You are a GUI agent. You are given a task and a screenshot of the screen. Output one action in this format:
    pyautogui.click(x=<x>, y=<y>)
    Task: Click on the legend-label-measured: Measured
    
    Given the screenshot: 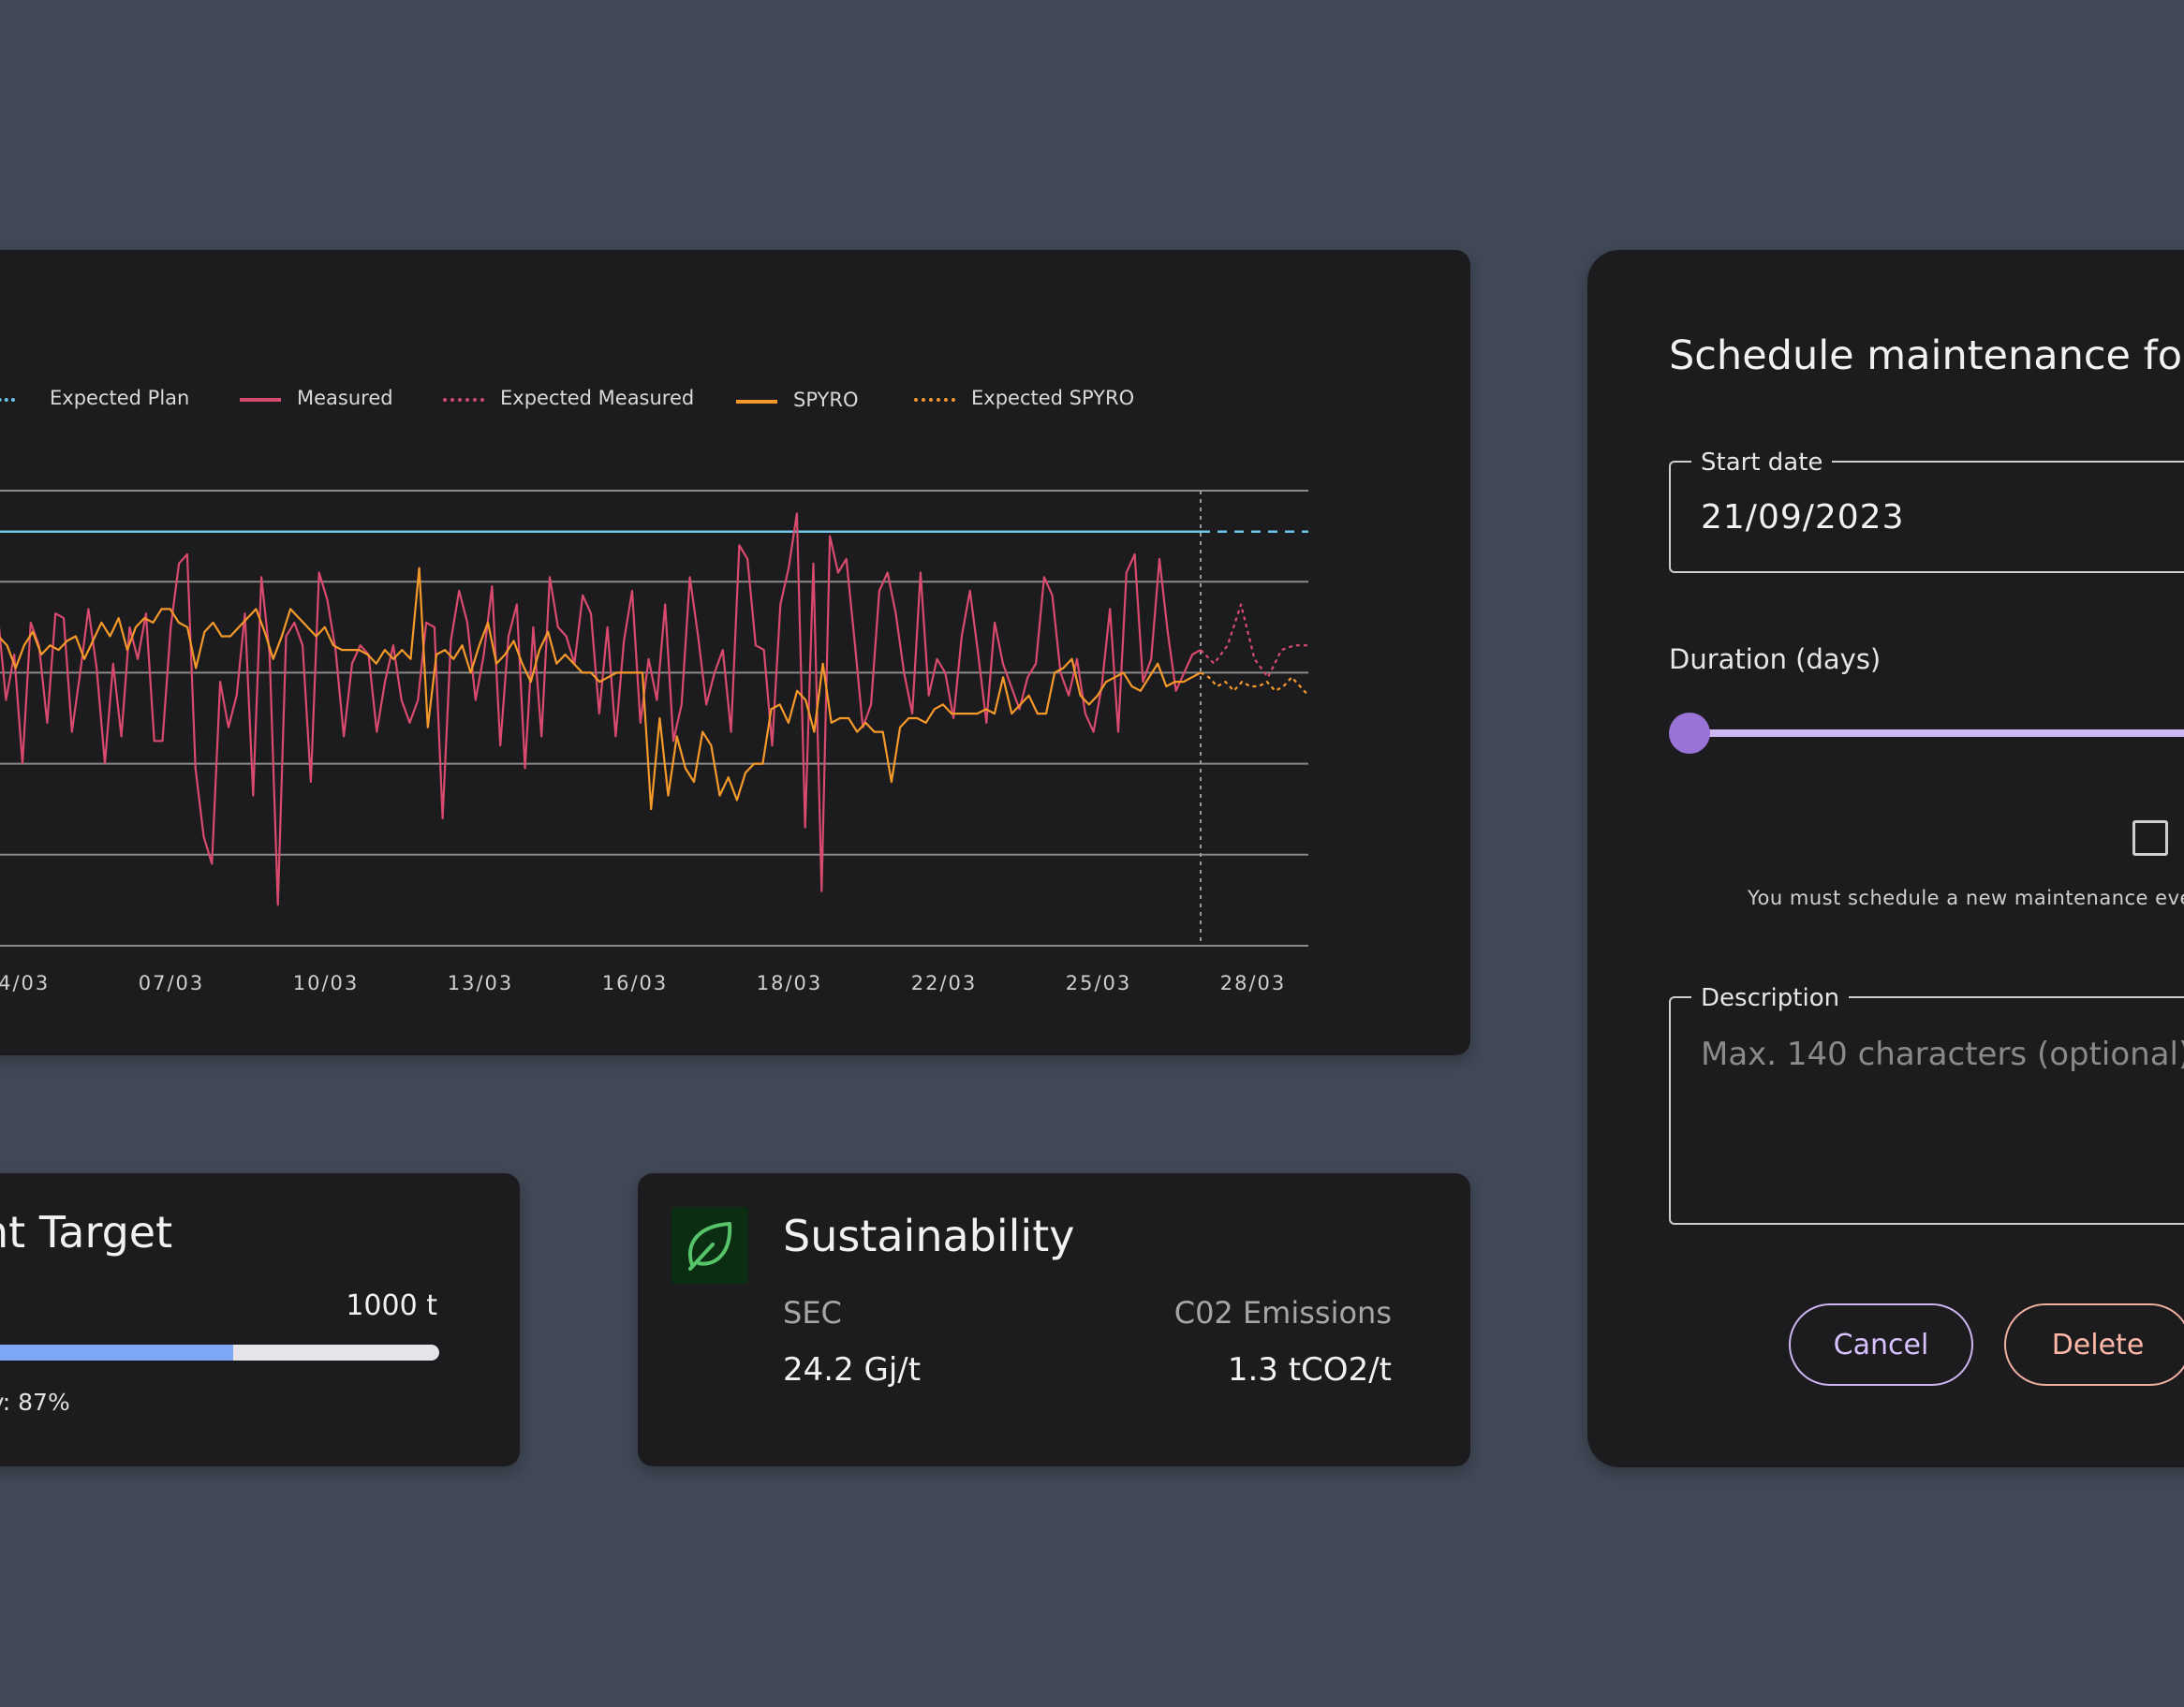 What is the action you would take?
    pyautogui.click(x=345, y=398)
    